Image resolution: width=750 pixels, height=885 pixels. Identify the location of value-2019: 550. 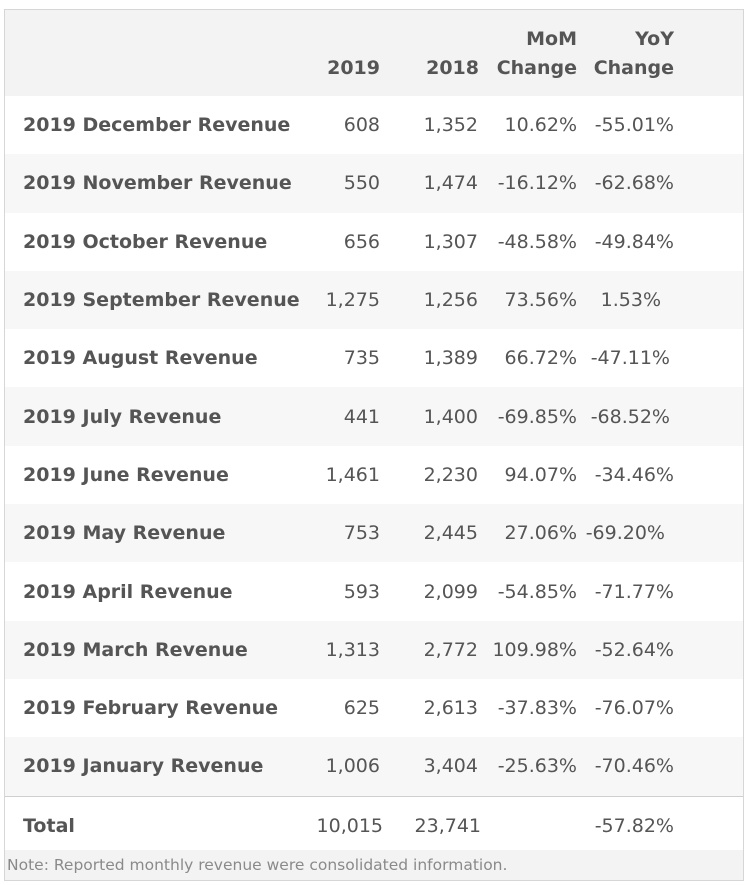
(361, 183).